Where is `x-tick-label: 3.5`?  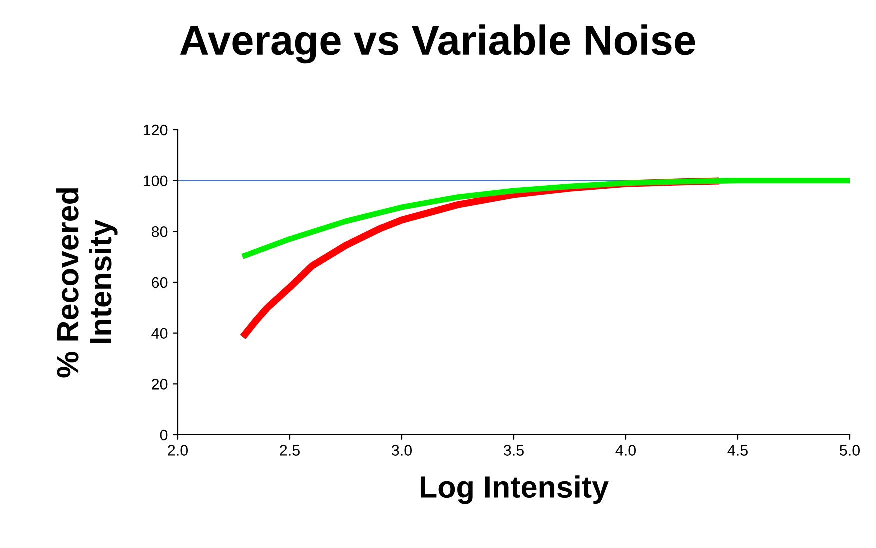
x-tick-label: 3.5 is located at coordinates (514, 450).